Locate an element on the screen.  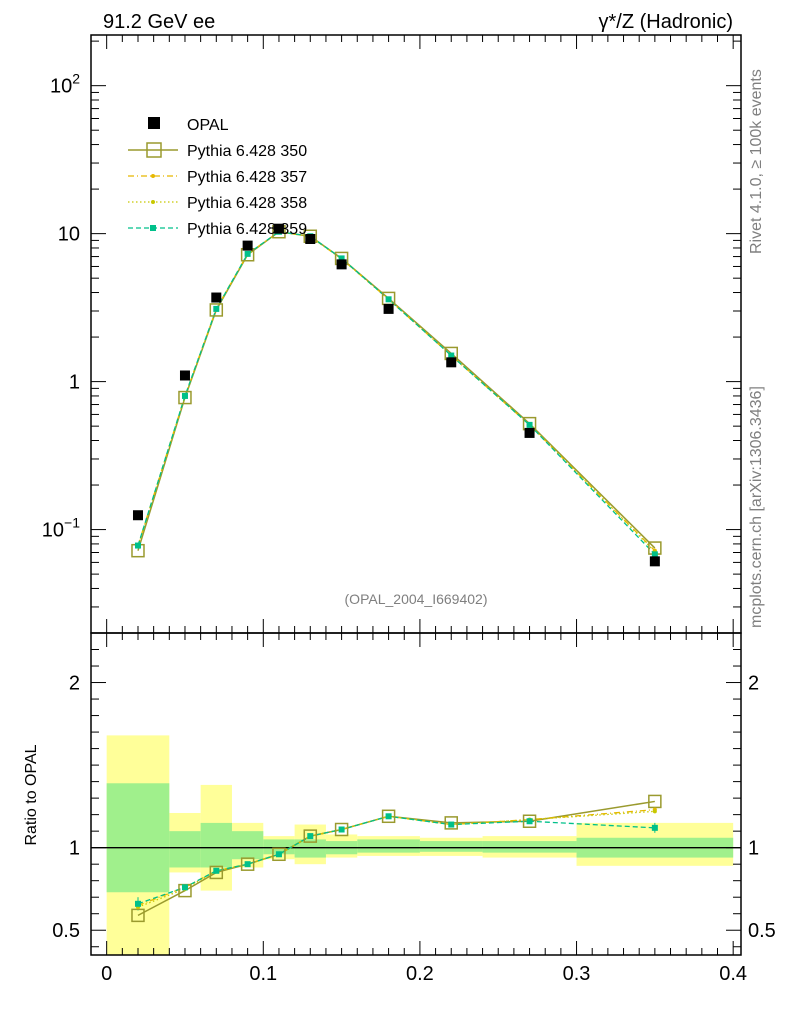
y-tick-label: 10⁻¹ is located at coordinates (61, 528).